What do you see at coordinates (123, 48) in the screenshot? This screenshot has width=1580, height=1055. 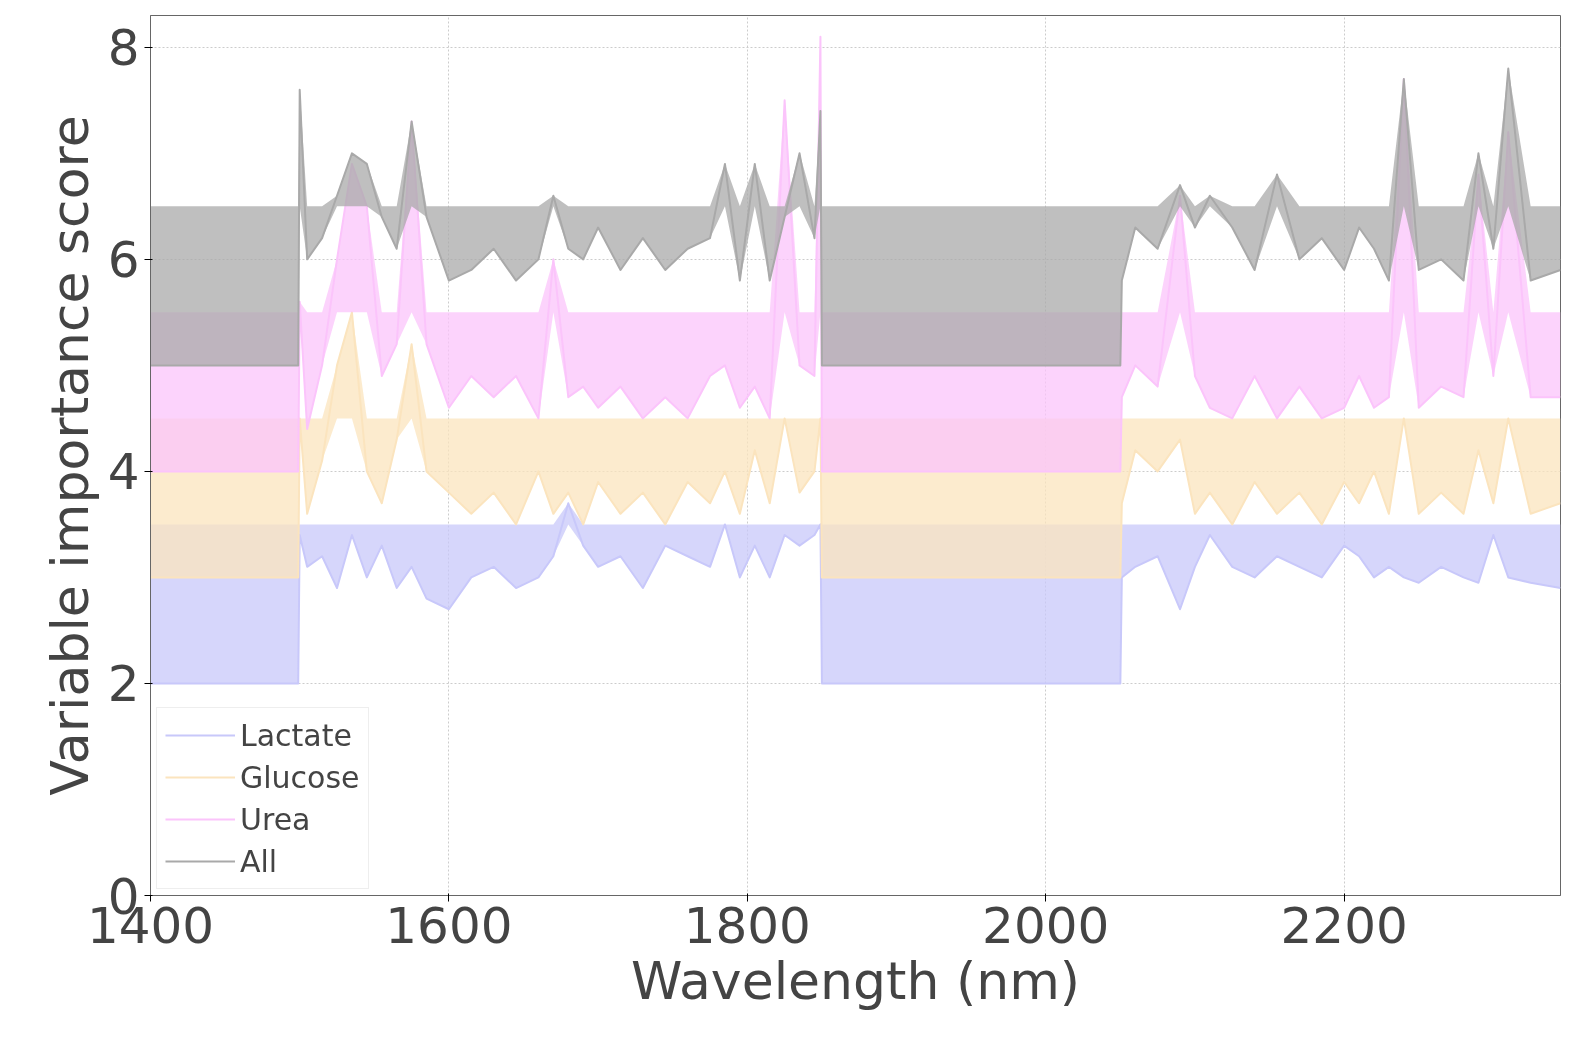 I see `y-tick-label: 8` at bounding box center [123, 48].